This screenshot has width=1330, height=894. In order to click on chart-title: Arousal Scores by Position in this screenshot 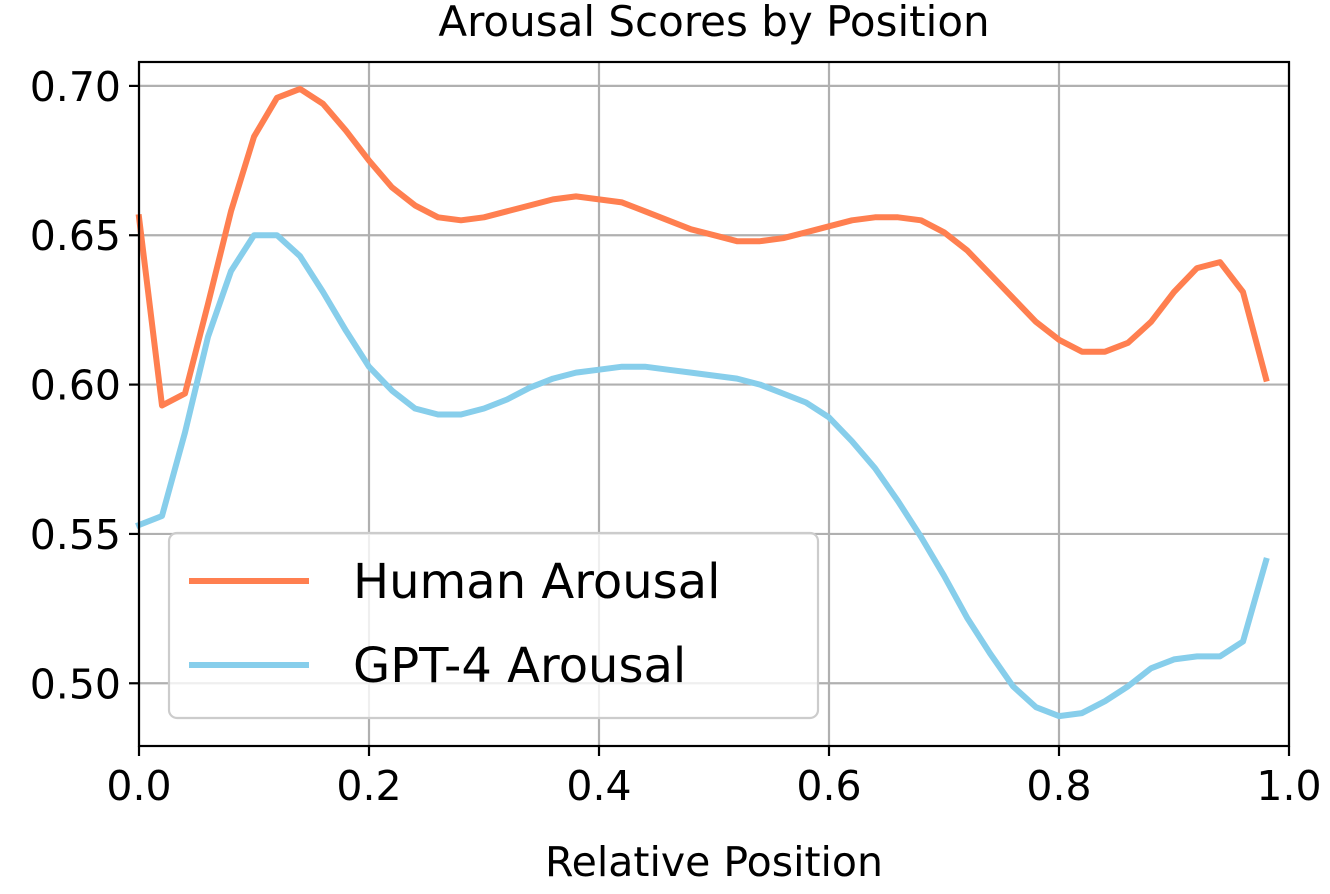, I will do `click(713, 23)`.